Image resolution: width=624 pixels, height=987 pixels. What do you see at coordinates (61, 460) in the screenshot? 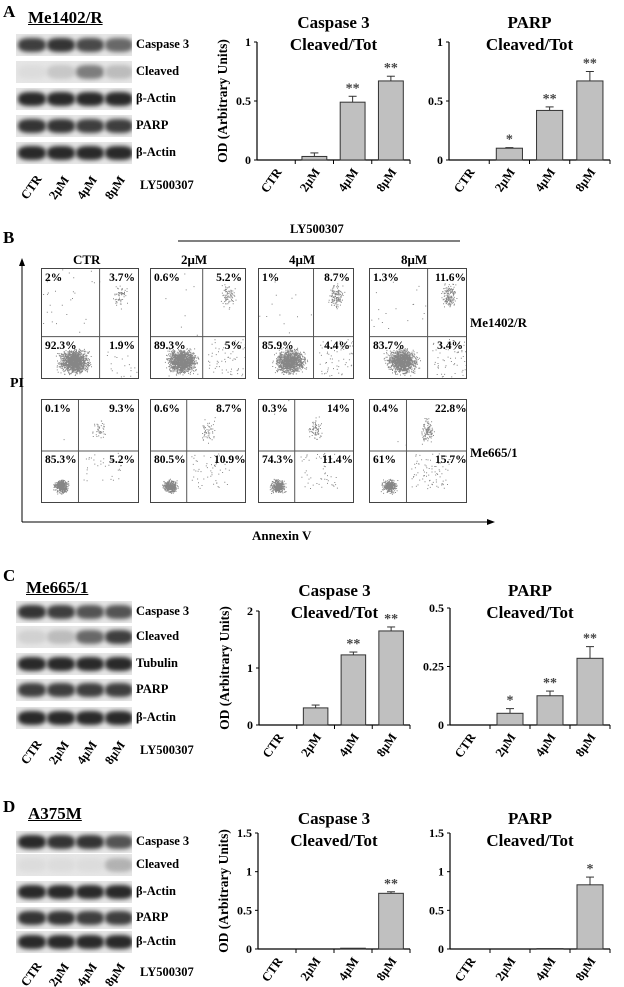
I see `quadrant-lower-left-percent: 85.3%` at bounding box center [61, 460].